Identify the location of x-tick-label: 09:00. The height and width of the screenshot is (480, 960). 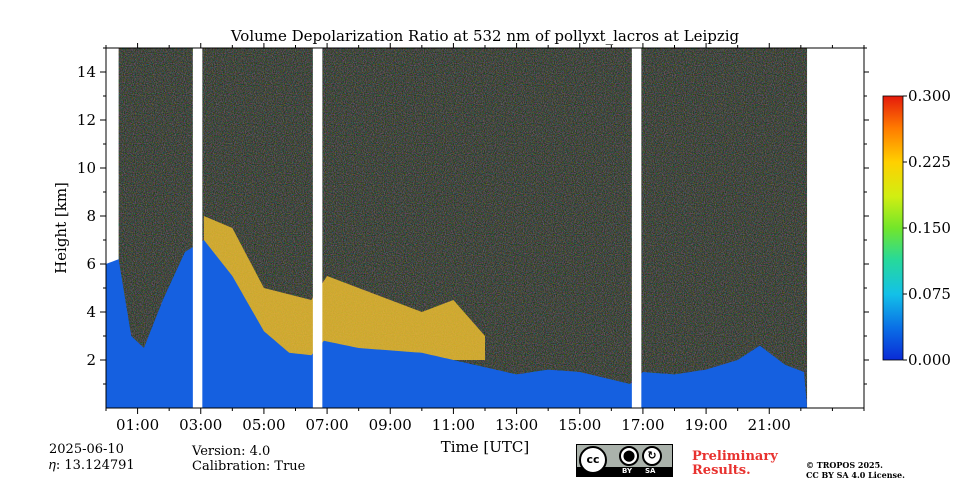
(390, 425).